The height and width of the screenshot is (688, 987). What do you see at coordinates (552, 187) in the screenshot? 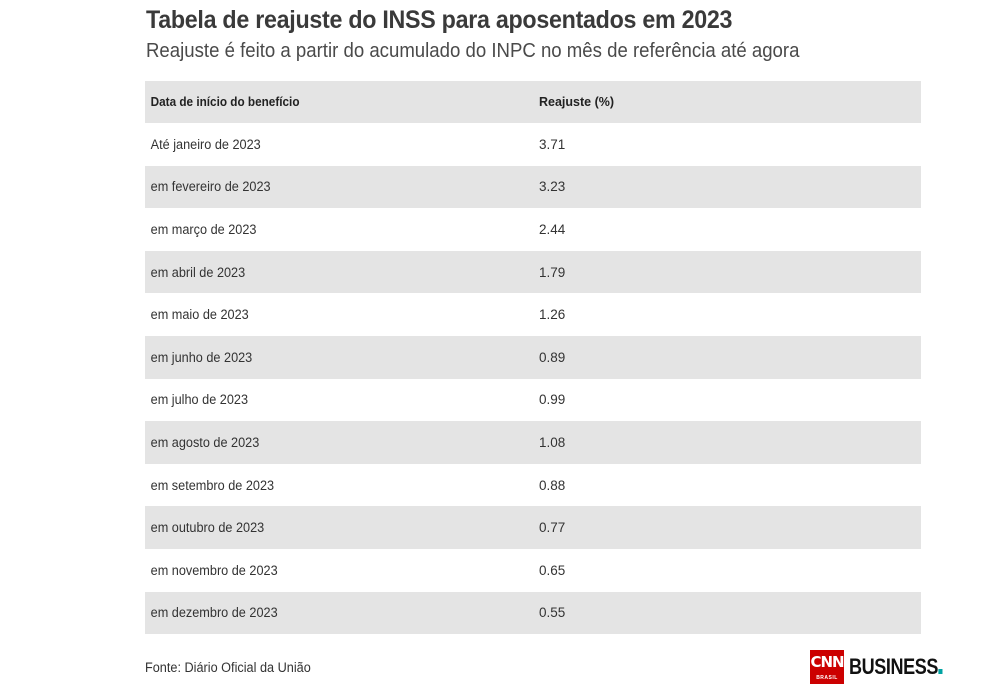
I see `reajuste-cell: 3.23` at bounding box center [552, 187].